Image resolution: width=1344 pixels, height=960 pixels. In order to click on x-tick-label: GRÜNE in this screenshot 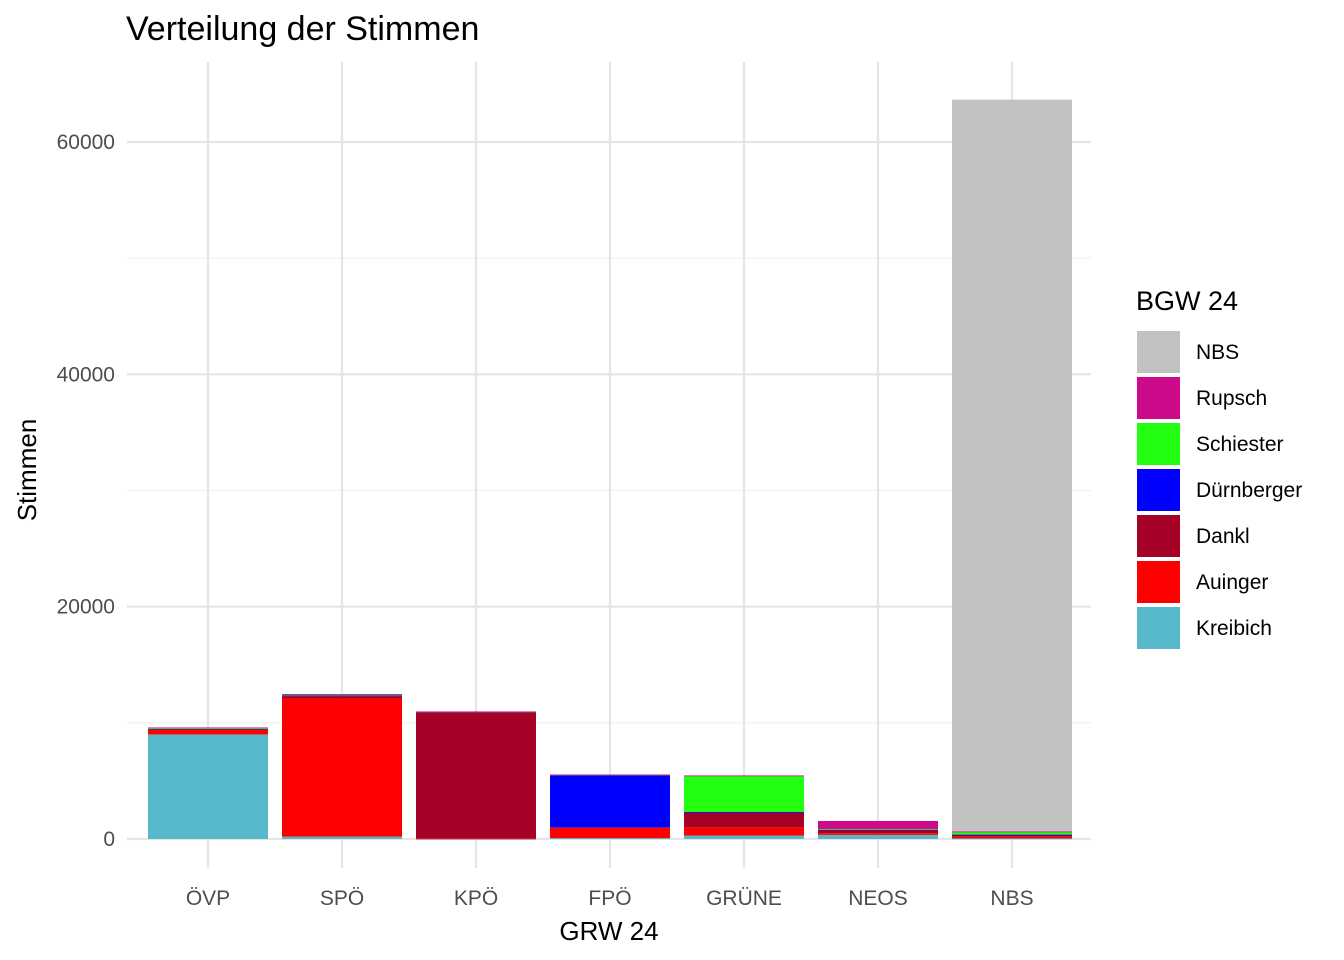, I will do `click(744, 898)`.